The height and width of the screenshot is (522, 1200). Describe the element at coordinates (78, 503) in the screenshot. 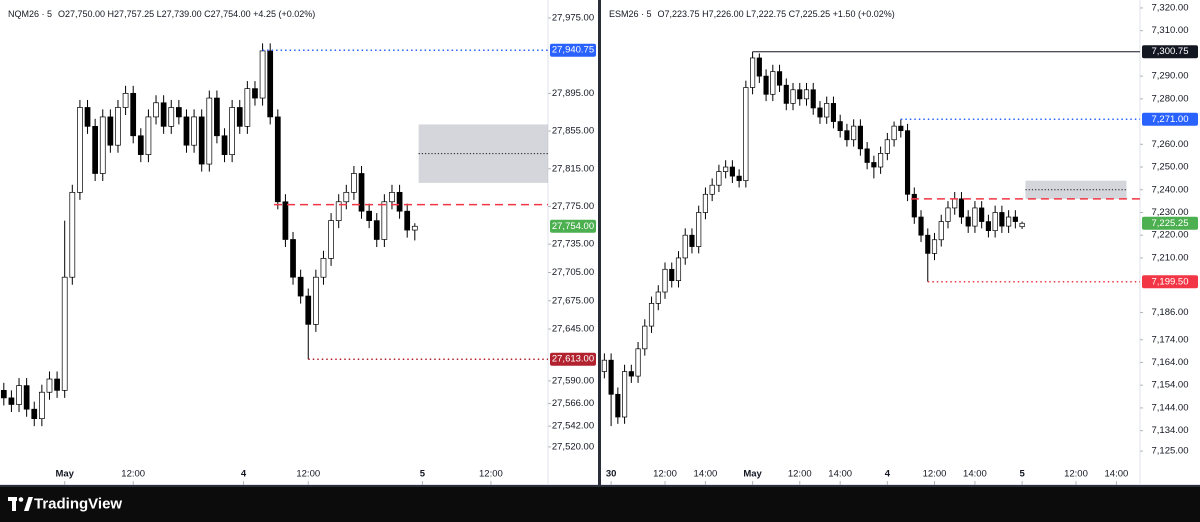

I see `brand: TradingView` at that location.